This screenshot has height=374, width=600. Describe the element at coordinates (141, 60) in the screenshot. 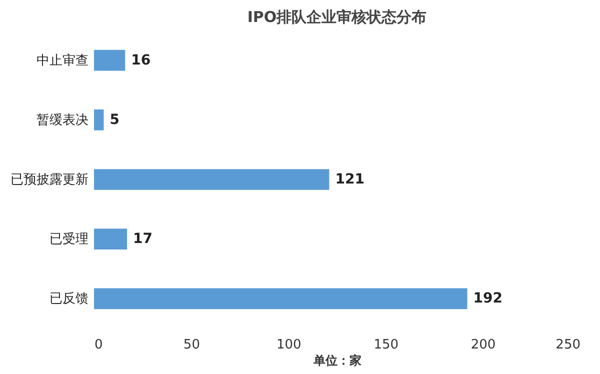

I see `data-label: 16` at that location.